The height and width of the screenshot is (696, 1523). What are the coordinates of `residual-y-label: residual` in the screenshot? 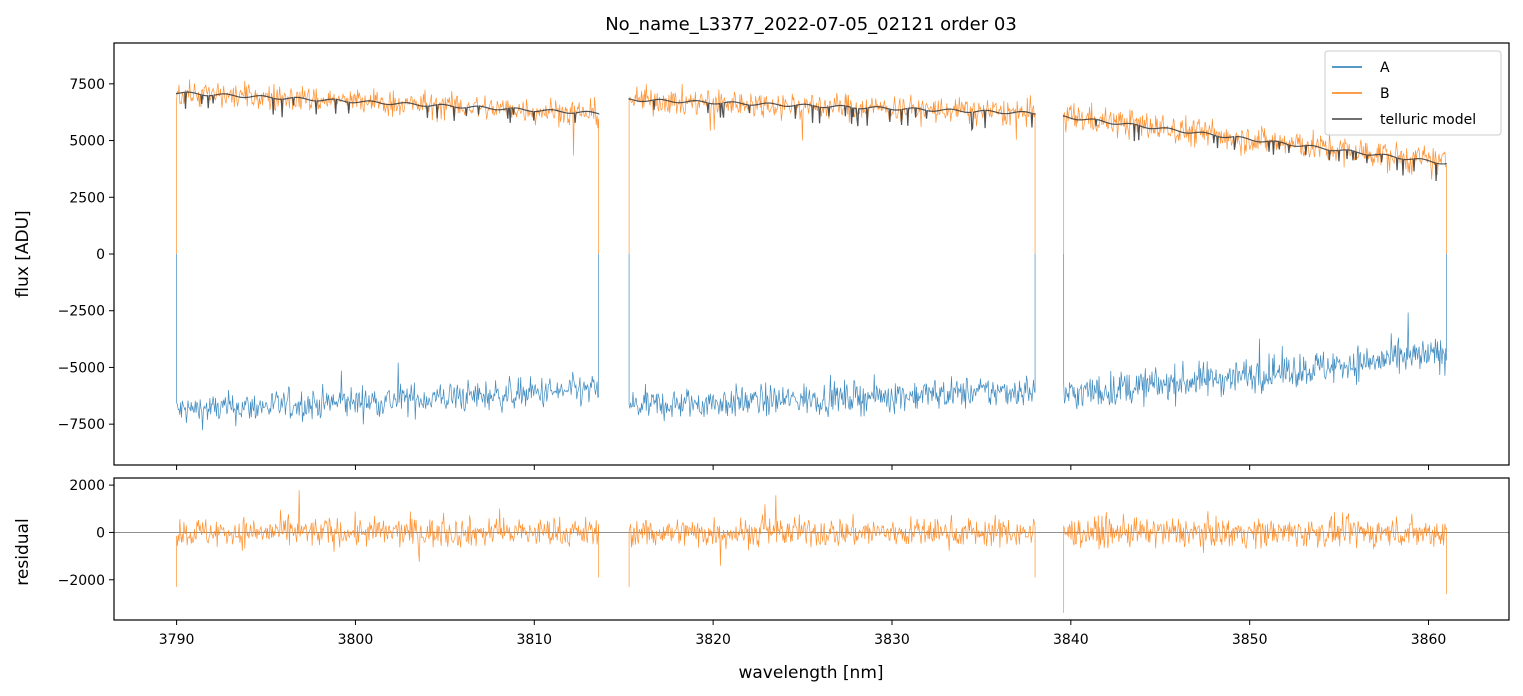 It's located at (23, 551).